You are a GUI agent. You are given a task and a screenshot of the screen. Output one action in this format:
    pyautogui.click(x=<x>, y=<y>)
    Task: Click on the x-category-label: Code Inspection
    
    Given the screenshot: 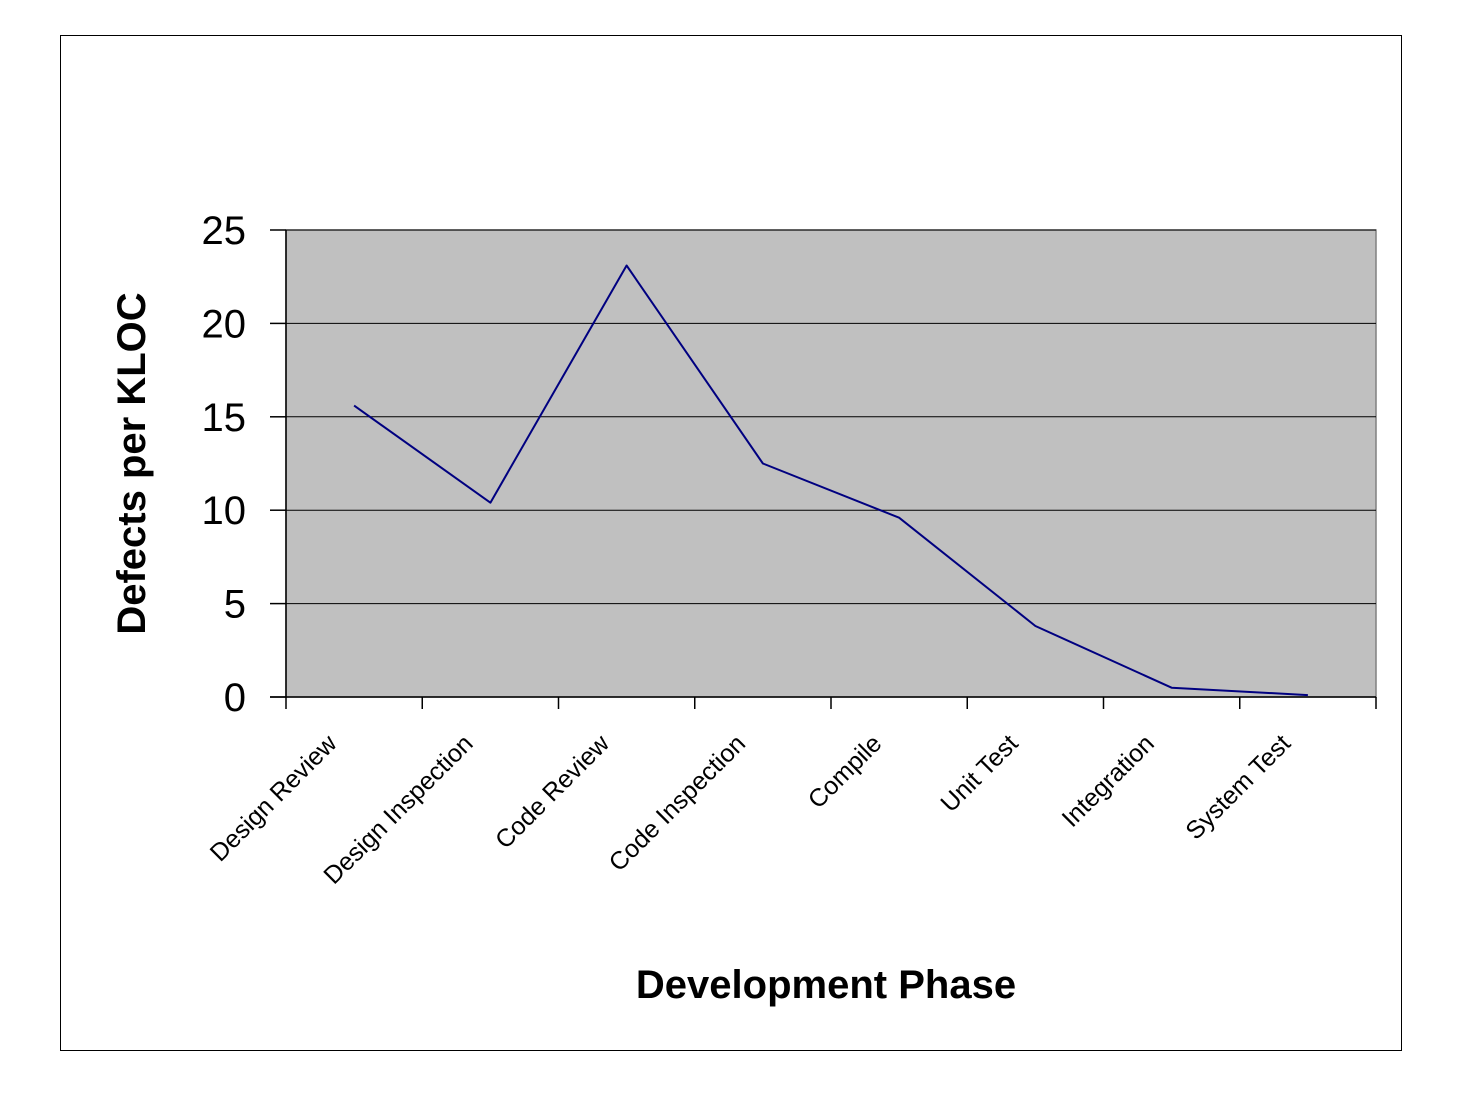 What is the action you would take?
    pyautogui.click(x=678, y=803)
    